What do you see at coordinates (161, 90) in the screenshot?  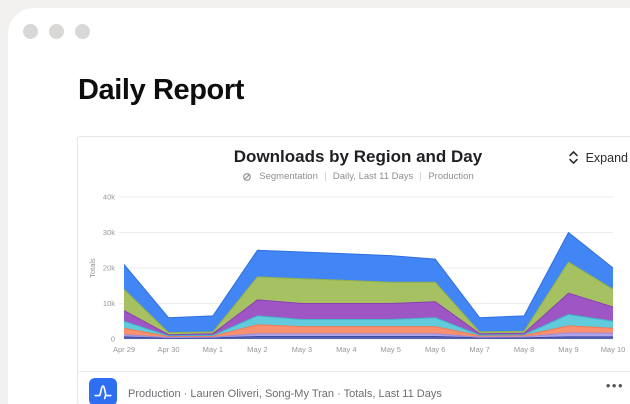 I see `page-title: Daily Report` at bounding box center [161, 90].